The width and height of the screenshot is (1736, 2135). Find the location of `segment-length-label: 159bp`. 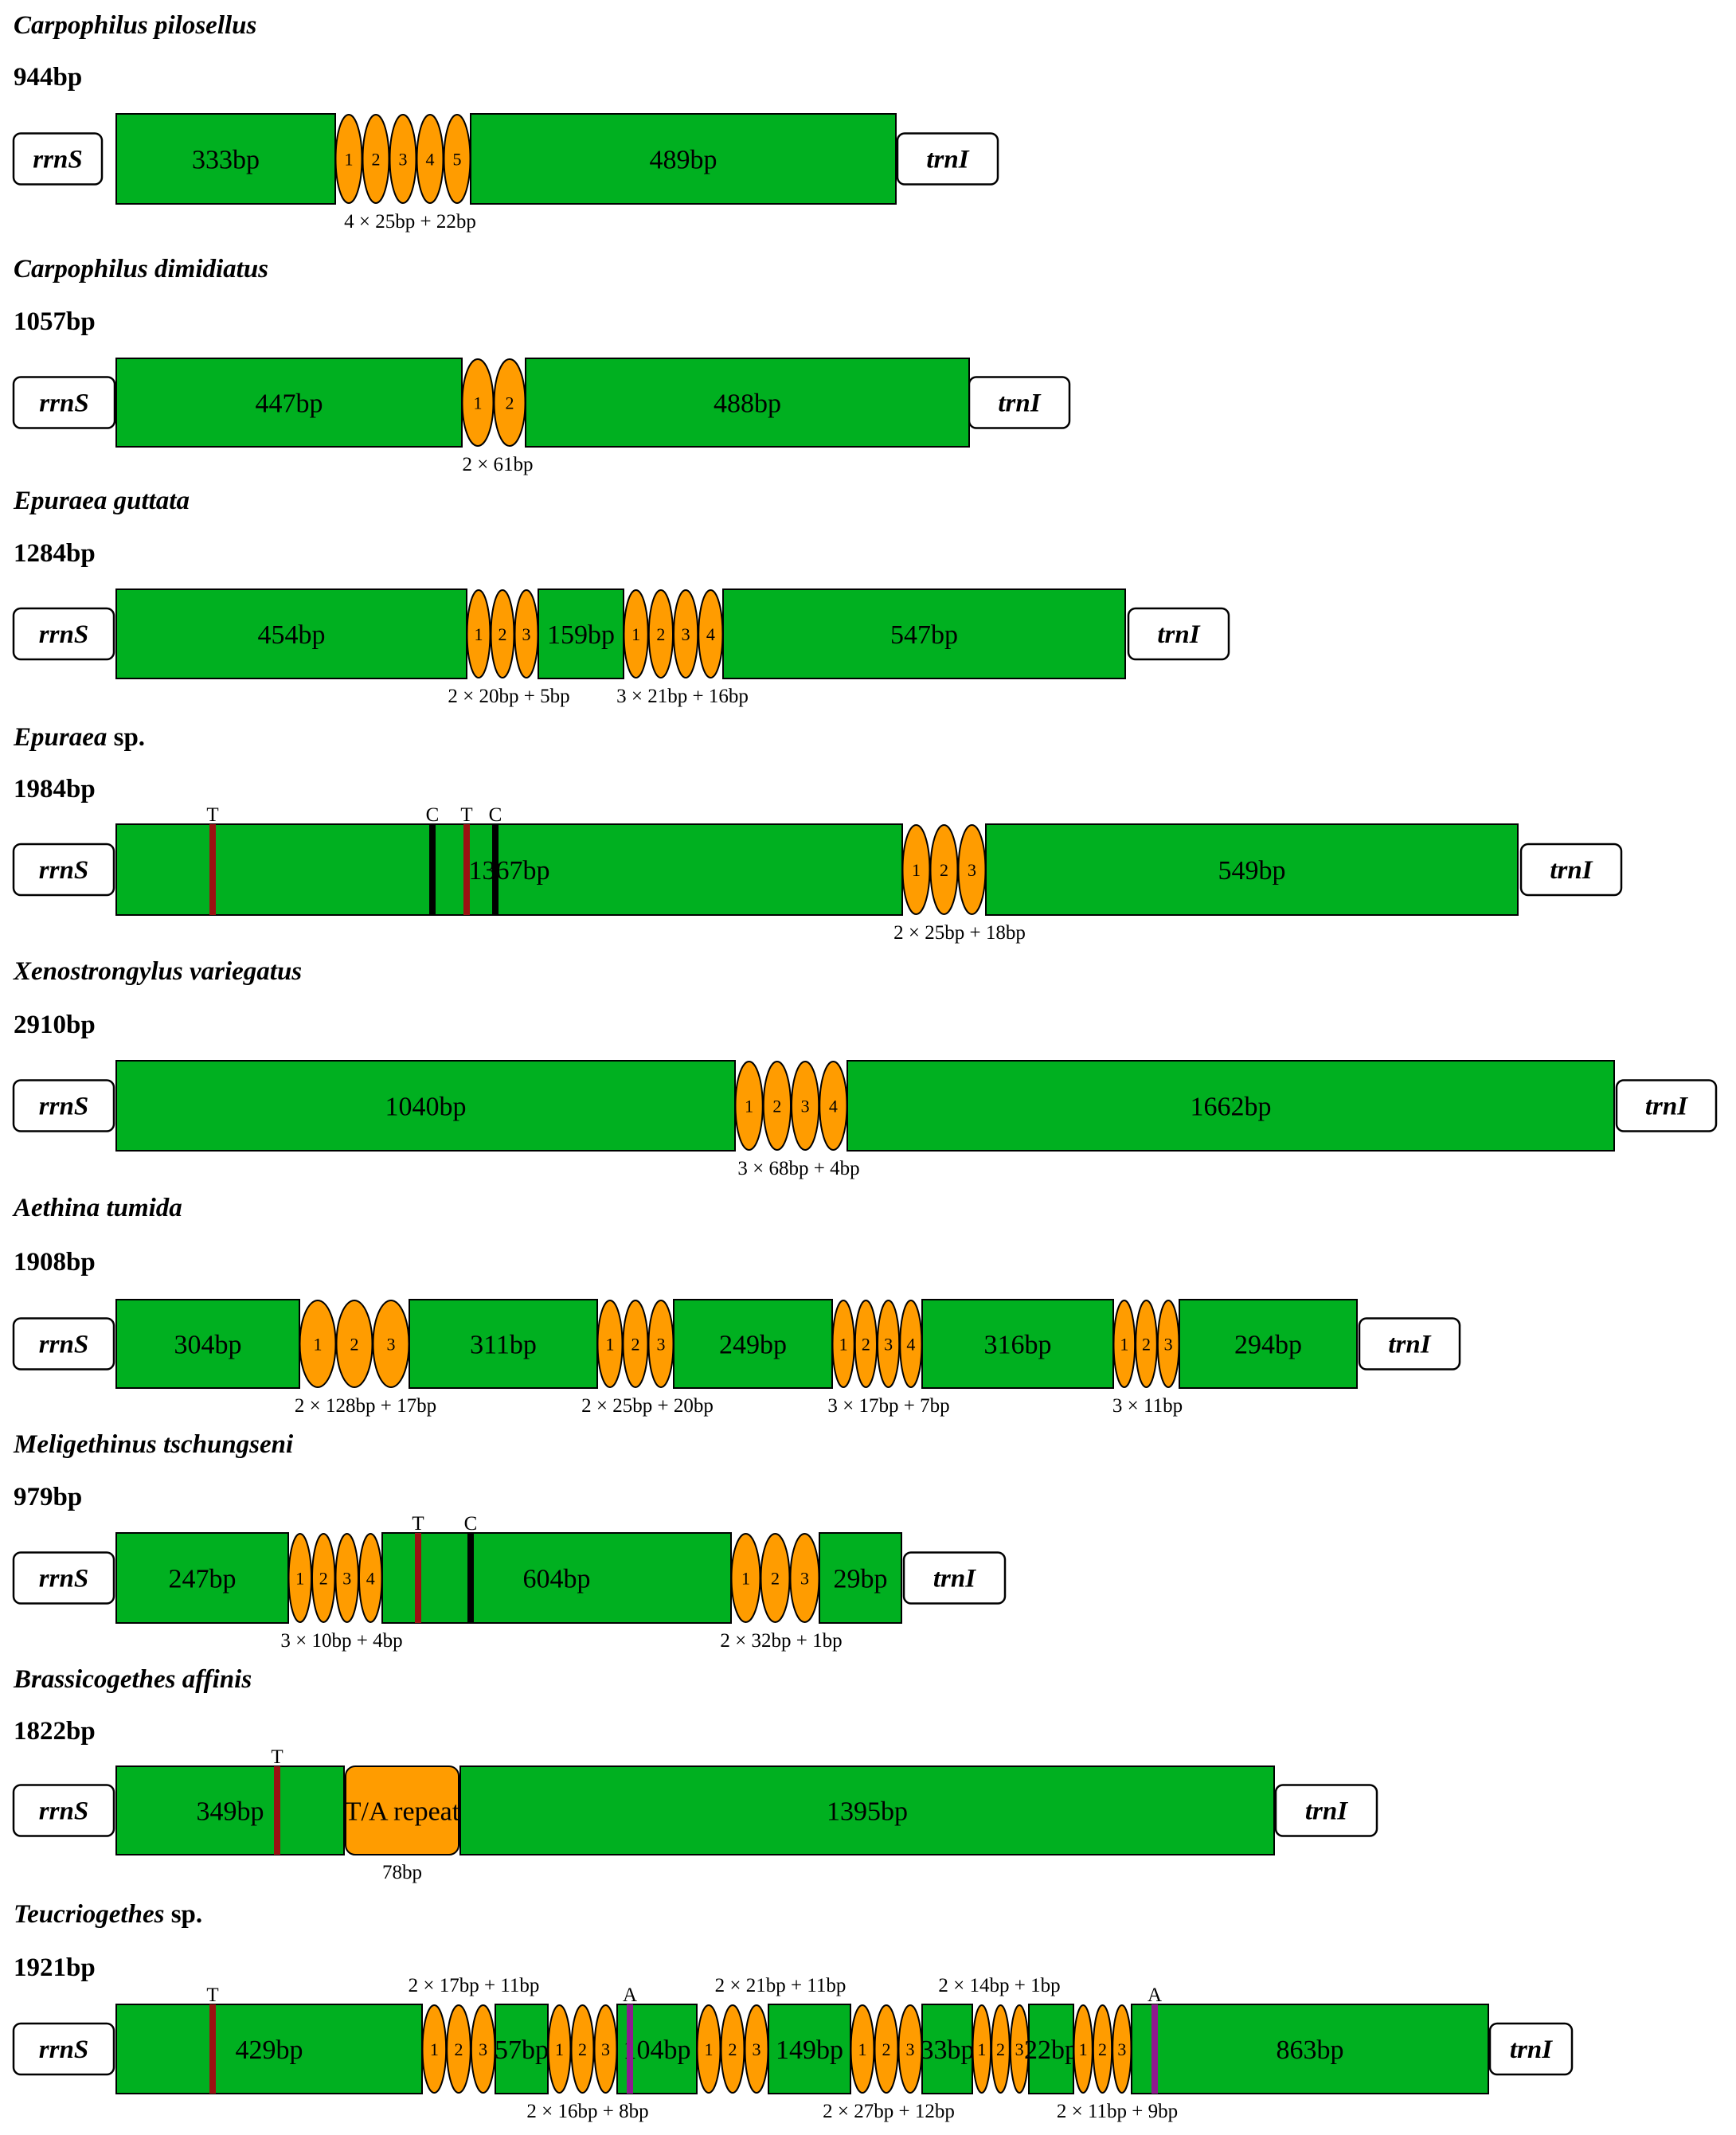

segment-length-label: 159bp is located at coordinates (581, 635).